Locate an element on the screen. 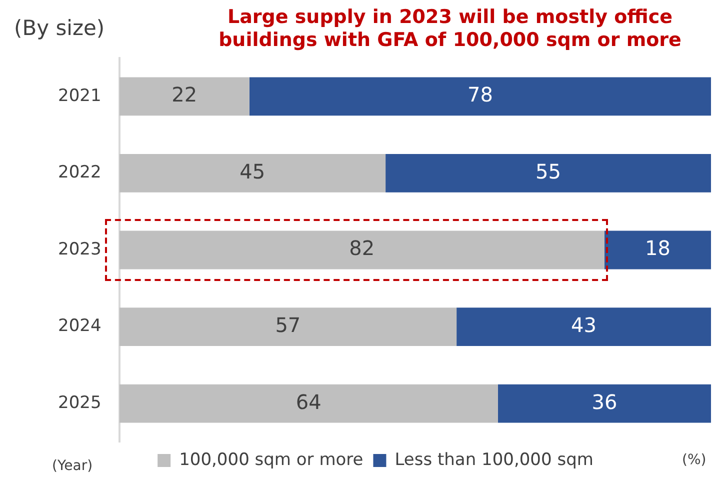  y-axis-title: (By size) is located at coordinates (59, 28).